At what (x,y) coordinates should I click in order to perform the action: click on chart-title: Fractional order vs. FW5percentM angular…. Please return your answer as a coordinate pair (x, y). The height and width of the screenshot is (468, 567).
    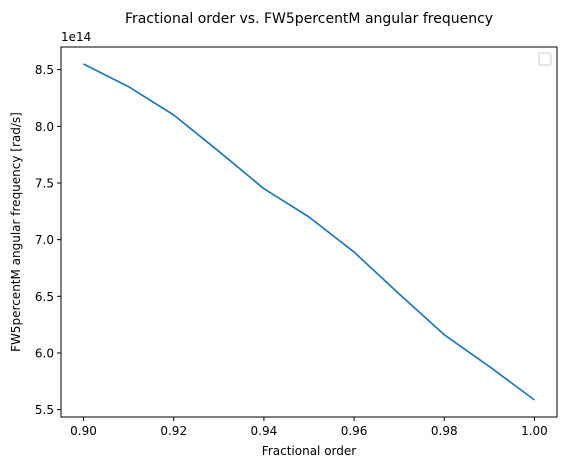
    Looking at the image, I should click on (309, 19).